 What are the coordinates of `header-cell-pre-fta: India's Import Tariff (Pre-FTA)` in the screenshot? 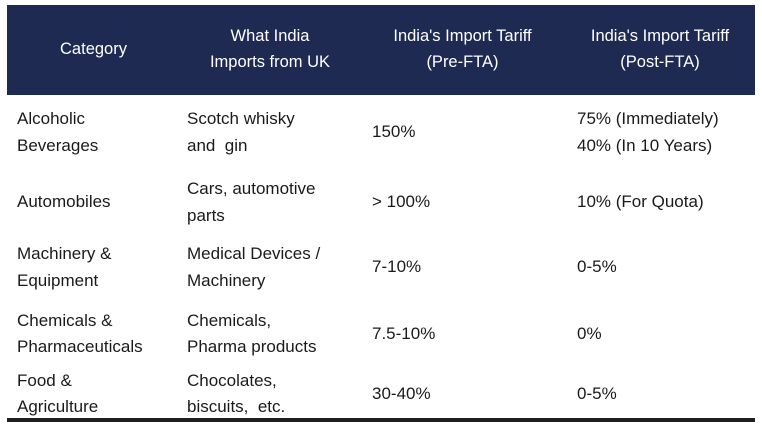 It's located at (462, 49).